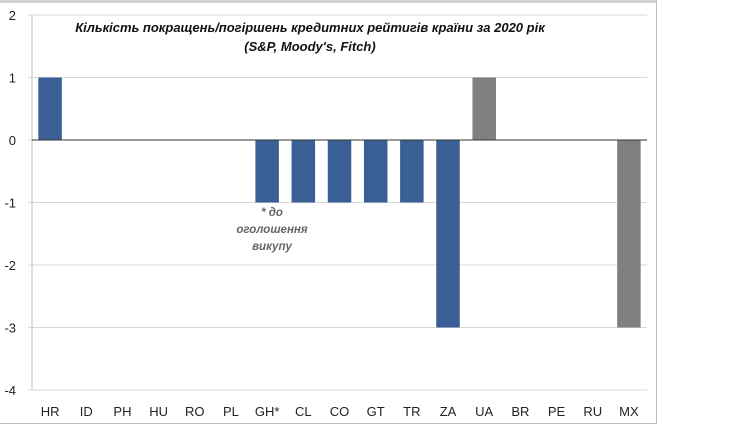 The width and height of the screenshot is (740, 426). I want to click on annotation-line: * до, so click(272, 213).